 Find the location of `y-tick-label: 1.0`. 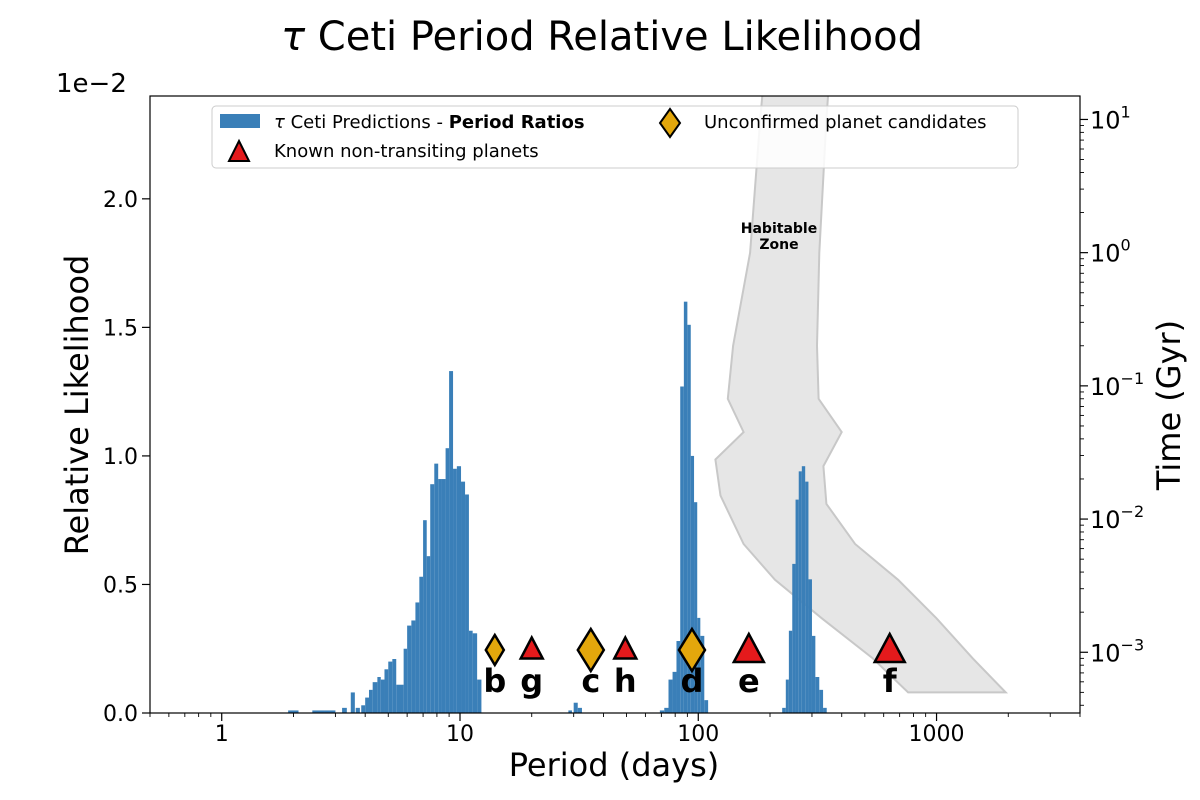

y-tick-label: 1.0 is located at coordinates (120, 457).